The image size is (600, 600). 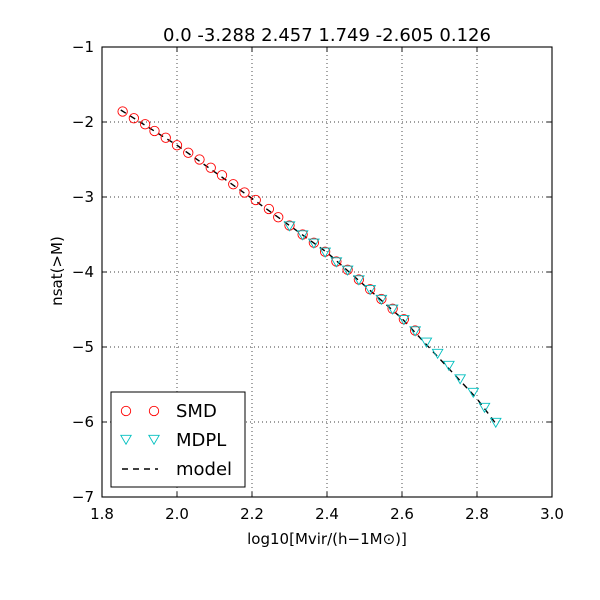 What do you see at coordinates (83, 197) in the screenshot?
I see `y-tick-label: −3` at bounding box center [83, 197].